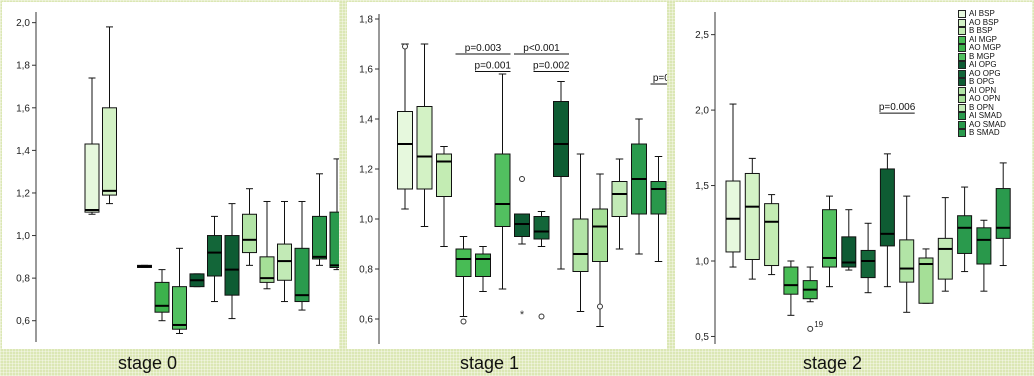  Describe the element at coordinates (366, 70) in the screenshot. I see `y-tick-label: 1,6` at that location.